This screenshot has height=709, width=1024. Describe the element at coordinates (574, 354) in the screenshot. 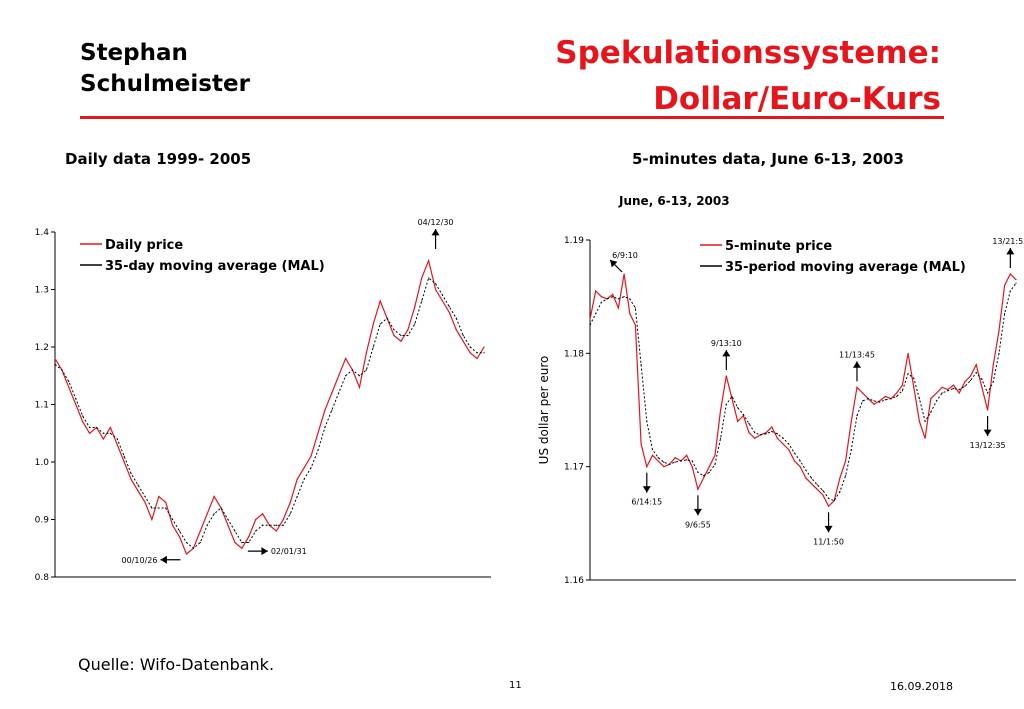

I see `y-tick-label: 1.18` at that location.